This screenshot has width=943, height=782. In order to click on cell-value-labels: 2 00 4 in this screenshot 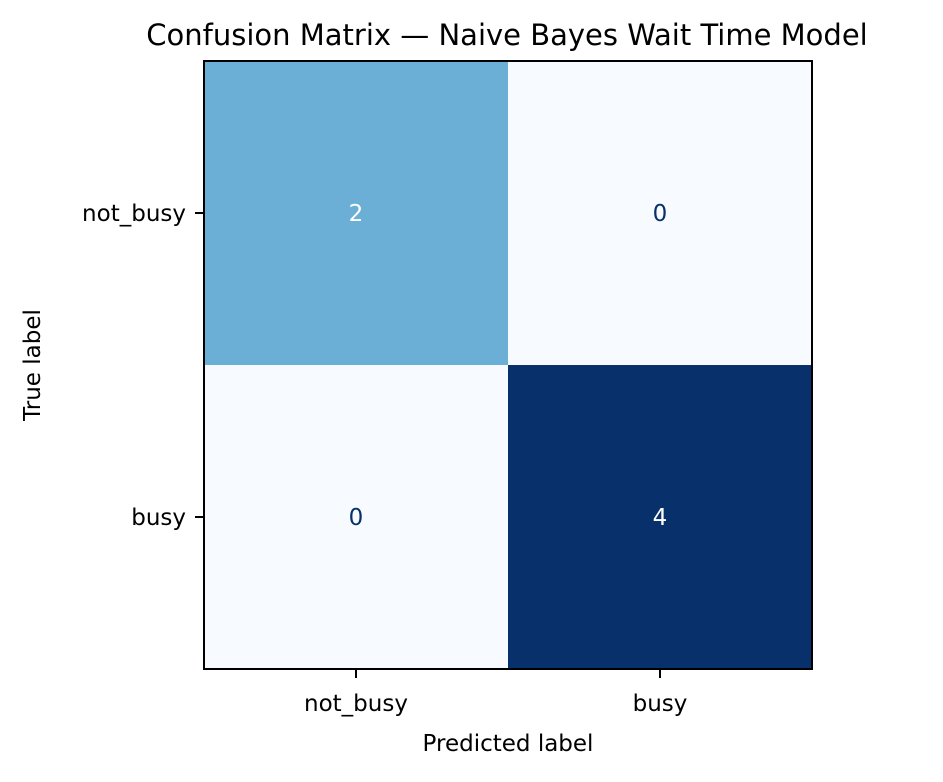, I will do `click(508, 366)`.